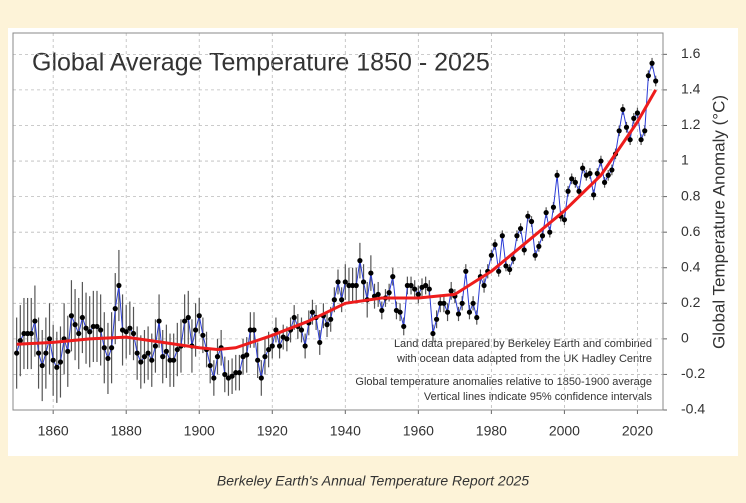  I want to click on y-tick-label: 1.2, so click(691, 124).